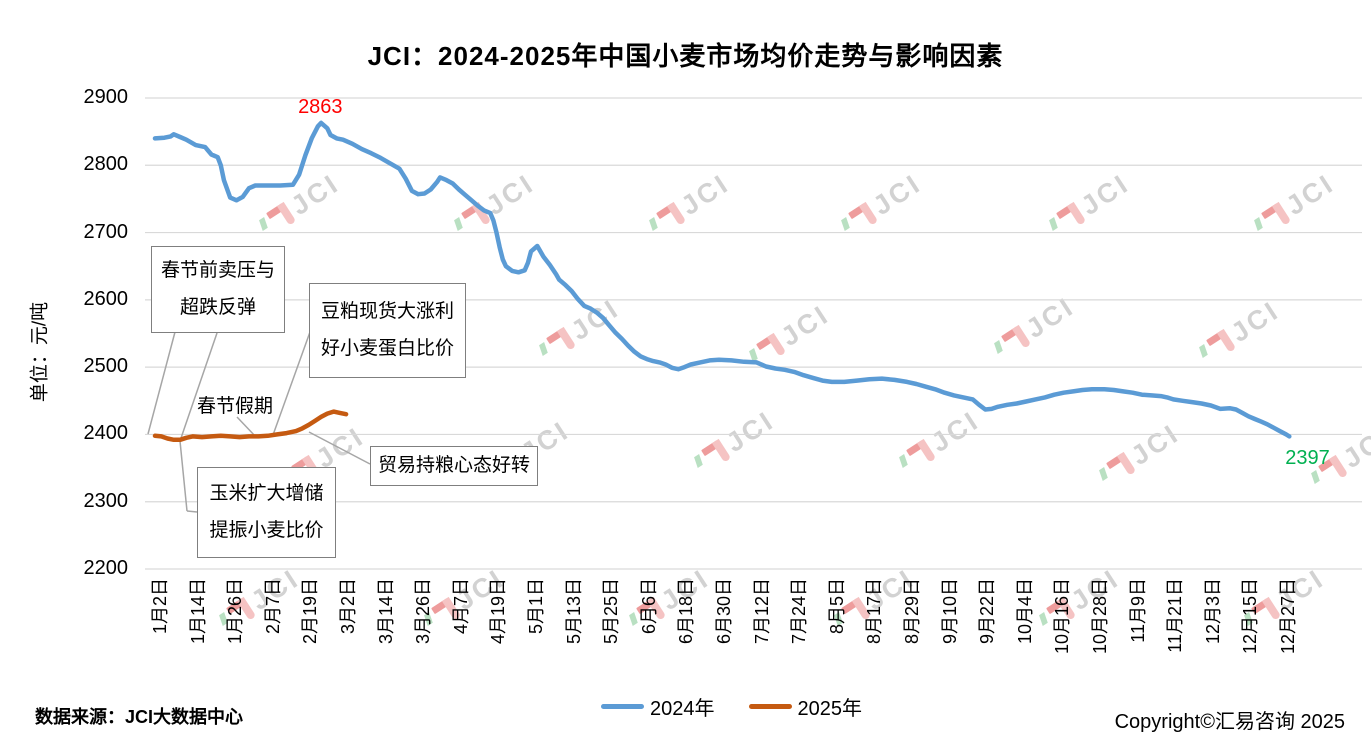 The width and height of the screenshot is (1371, 742). Describe the element at coordinates (1024, 611) in the screenshot. I see `x-tick-label: 10月4日` at that location.